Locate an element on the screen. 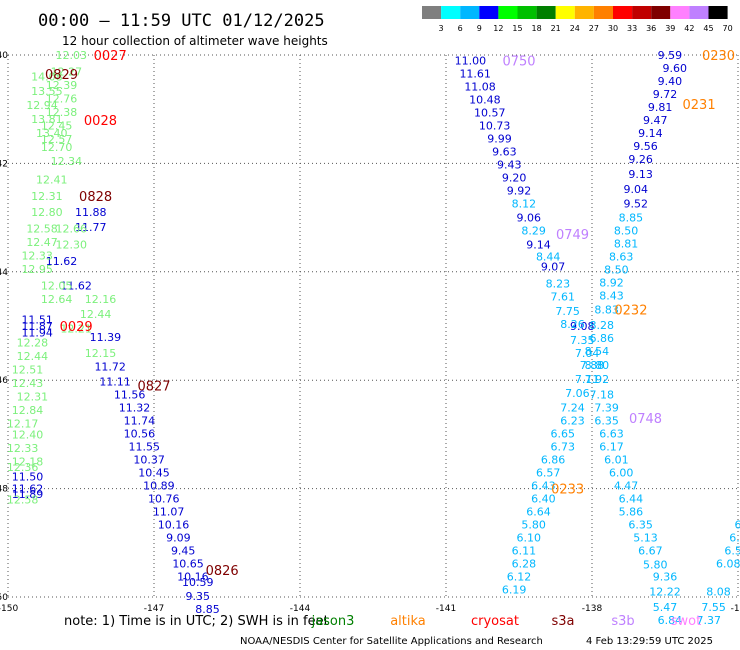 The height and width of the screenshot is (650, 740). wave-height-label: 10.16 is located at coordinates (174, 524).